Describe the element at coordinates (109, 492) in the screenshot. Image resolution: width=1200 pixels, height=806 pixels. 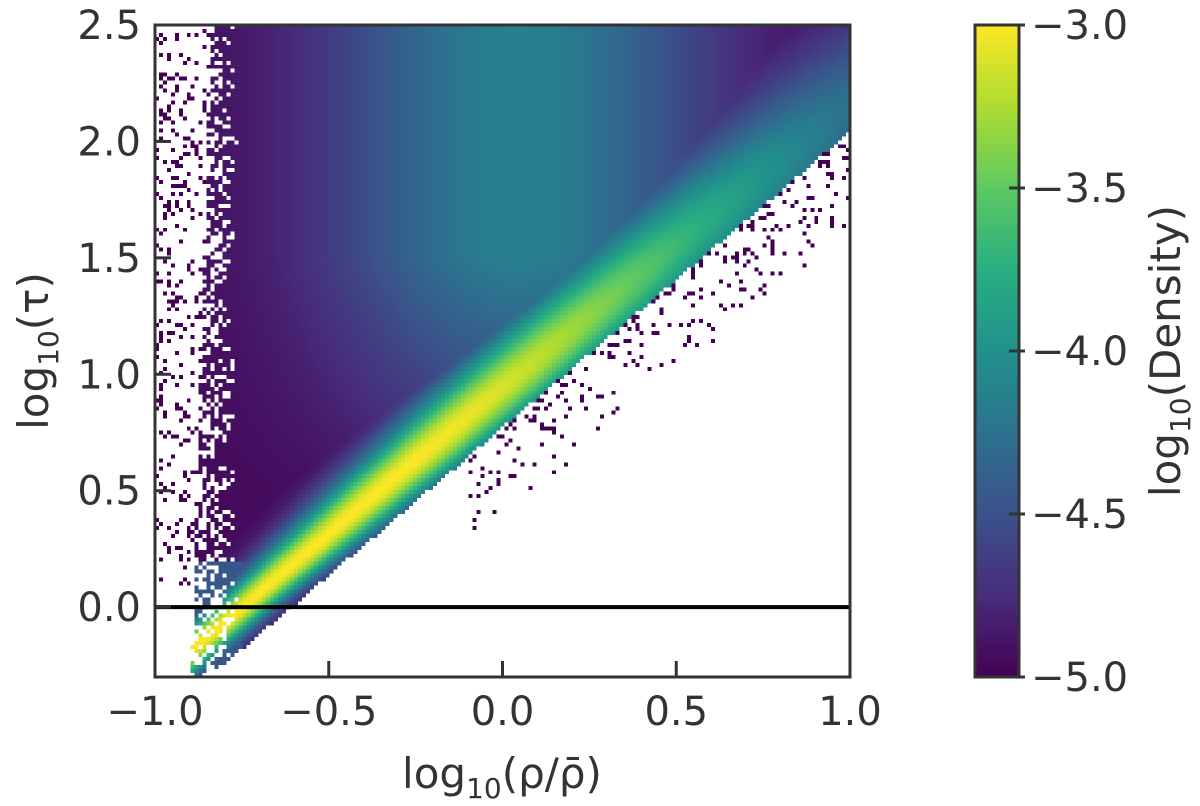
I see `y-tick-label: 0.5` at that location.